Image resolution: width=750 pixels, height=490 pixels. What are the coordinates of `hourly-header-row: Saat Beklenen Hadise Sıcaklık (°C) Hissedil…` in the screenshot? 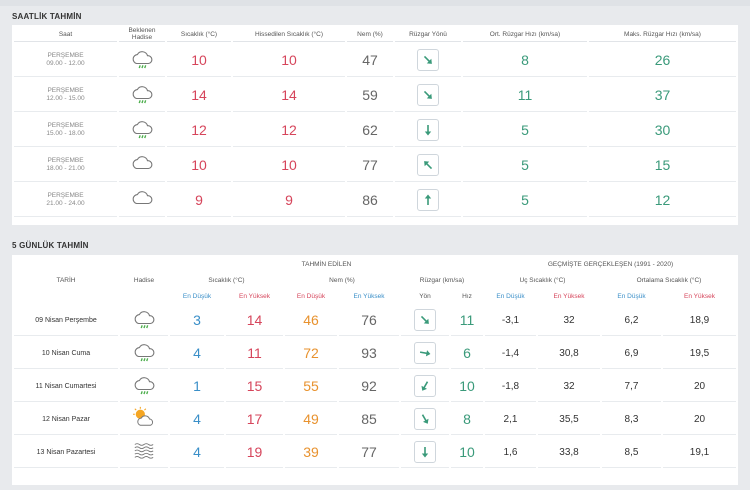 It's located at (375, 34).